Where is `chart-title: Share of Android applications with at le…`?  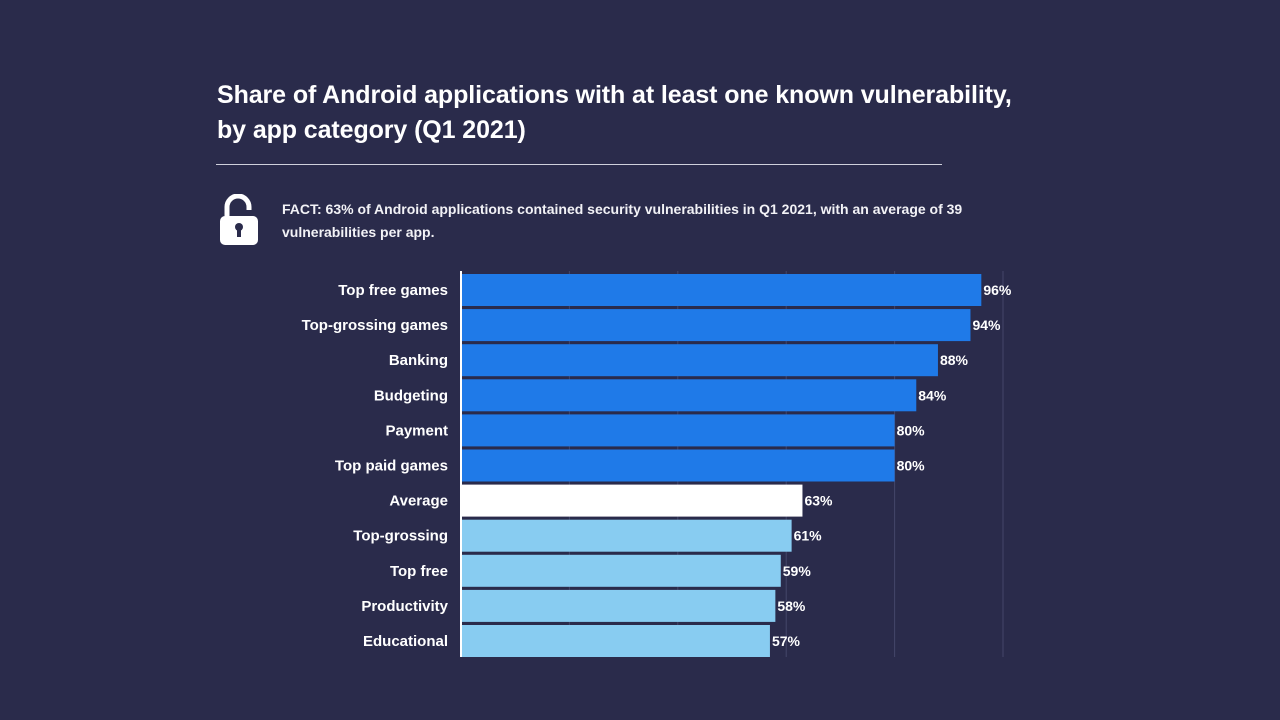 chart-title: Share of Android applications with at le… is located at coordinates (647, 113).